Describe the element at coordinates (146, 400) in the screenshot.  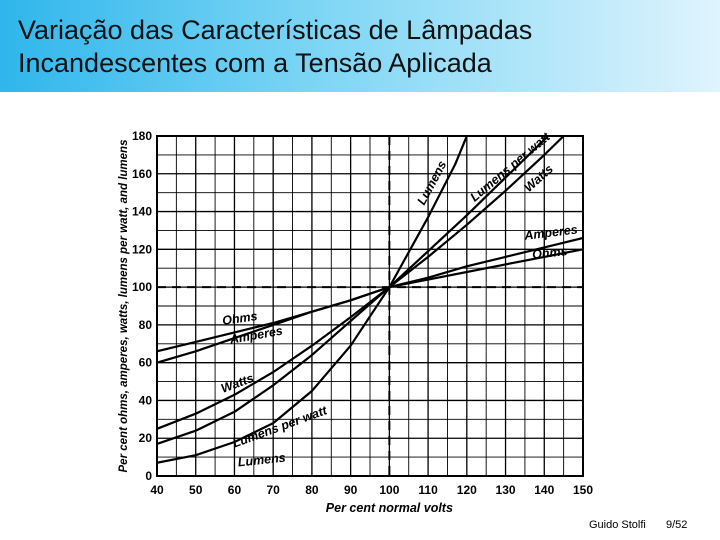
I see `y-tick-label: 40` at that location.